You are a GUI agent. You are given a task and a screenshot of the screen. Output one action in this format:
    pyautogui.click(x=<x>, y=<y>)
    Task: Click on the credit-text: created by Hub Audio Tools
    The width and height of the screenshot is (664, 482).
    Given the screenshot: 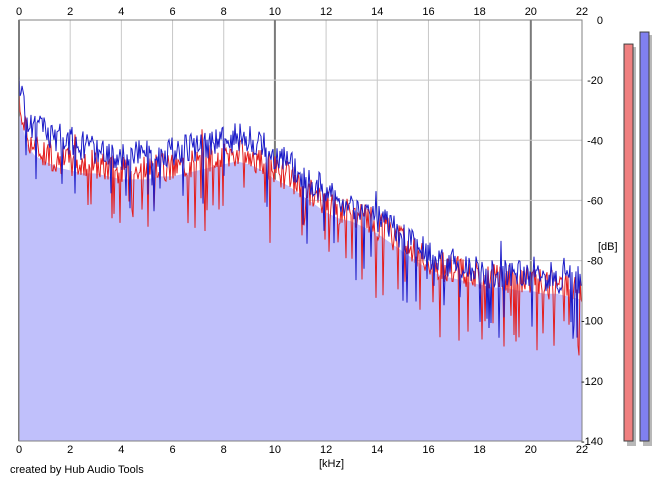 What is the action you would take?
    pyautogui.click(x=77, y=470)
    